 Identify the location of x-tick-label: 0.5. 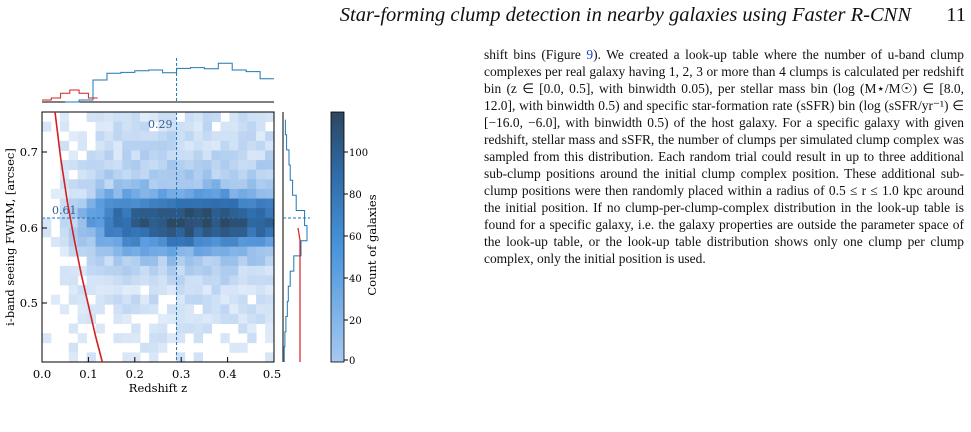
(272, 374).